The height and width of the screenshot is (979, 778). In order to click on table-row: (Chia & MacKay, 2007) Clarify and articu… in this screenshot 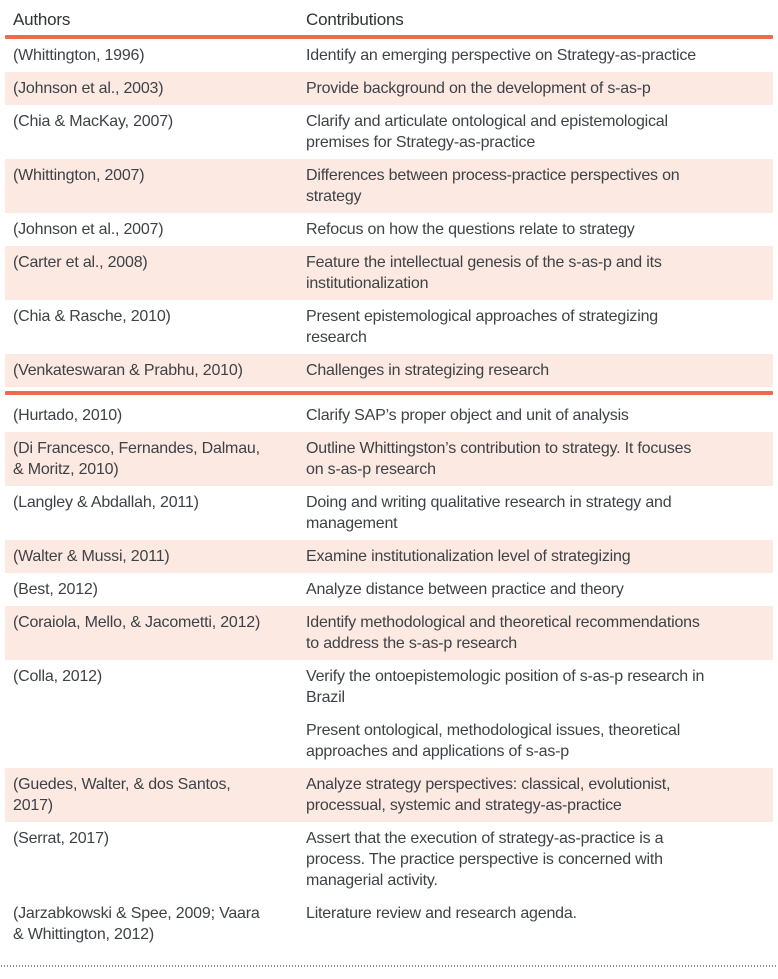, I will do `click(389, 132)`.